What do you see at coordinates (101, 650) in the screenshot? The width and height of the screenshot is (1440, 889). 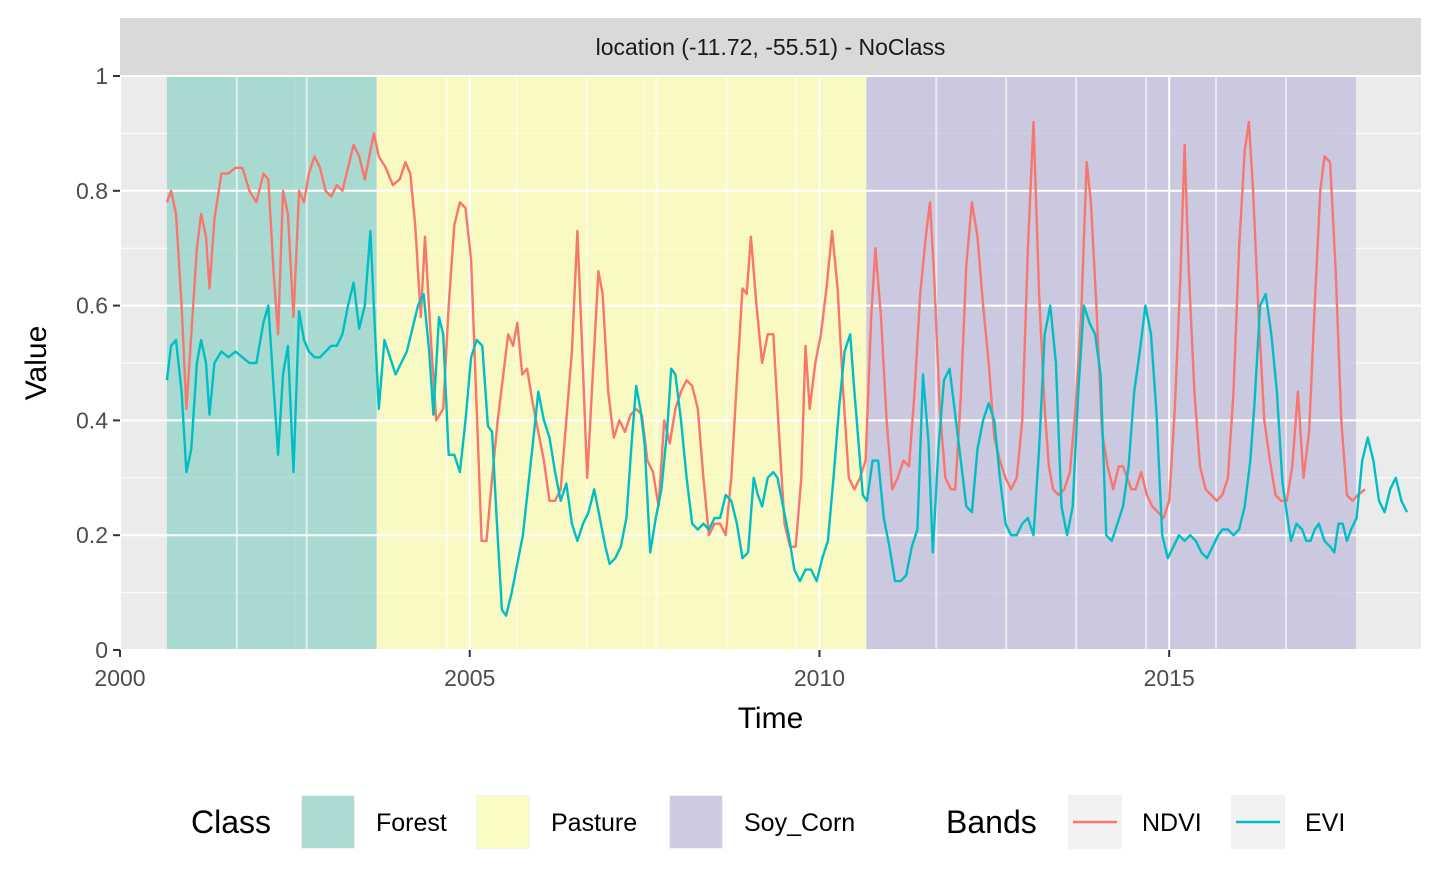 I see `y-tick-label: 0` at bounding box center [101, 650].